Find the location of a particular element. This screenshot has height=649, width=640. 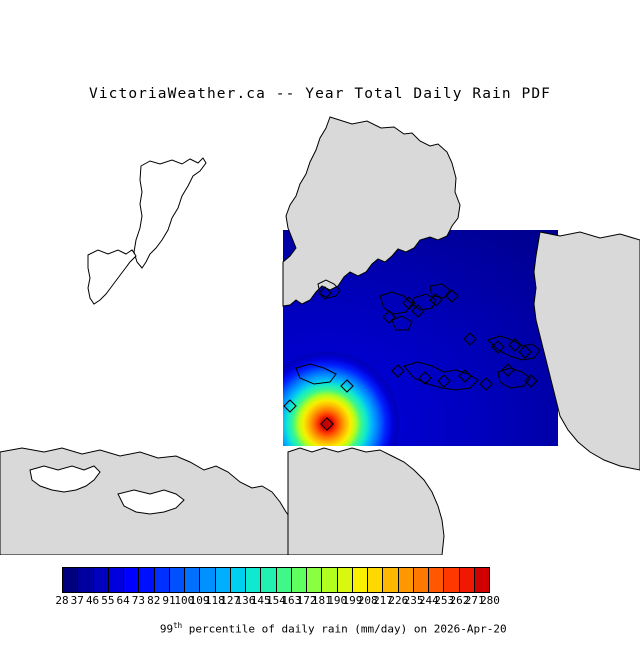

caption-percentile-suffix: th is located at coordinates (178, 625).